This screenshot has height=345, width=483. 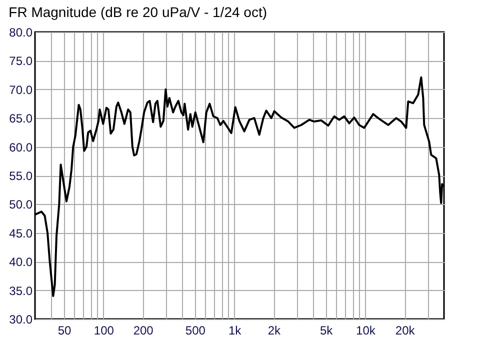 I want to click on x-tick-label: 500, so click(x=195, y=331).